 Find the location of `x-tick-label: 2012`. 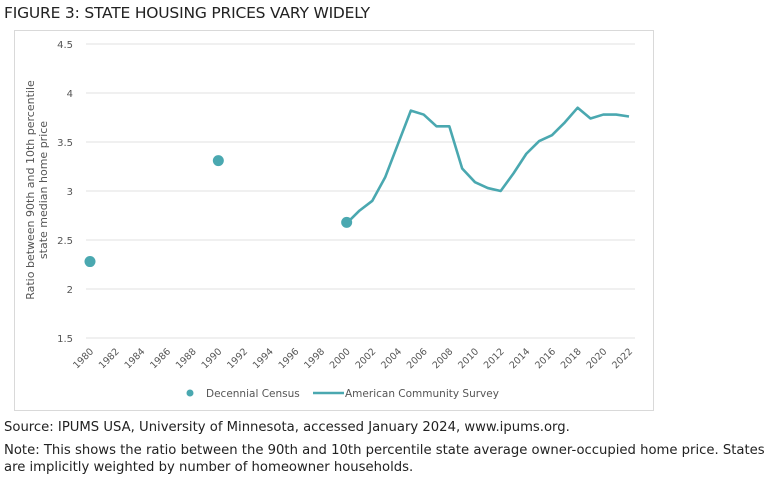

x-tick-label: 2012 is located at coordinates (494, 358).